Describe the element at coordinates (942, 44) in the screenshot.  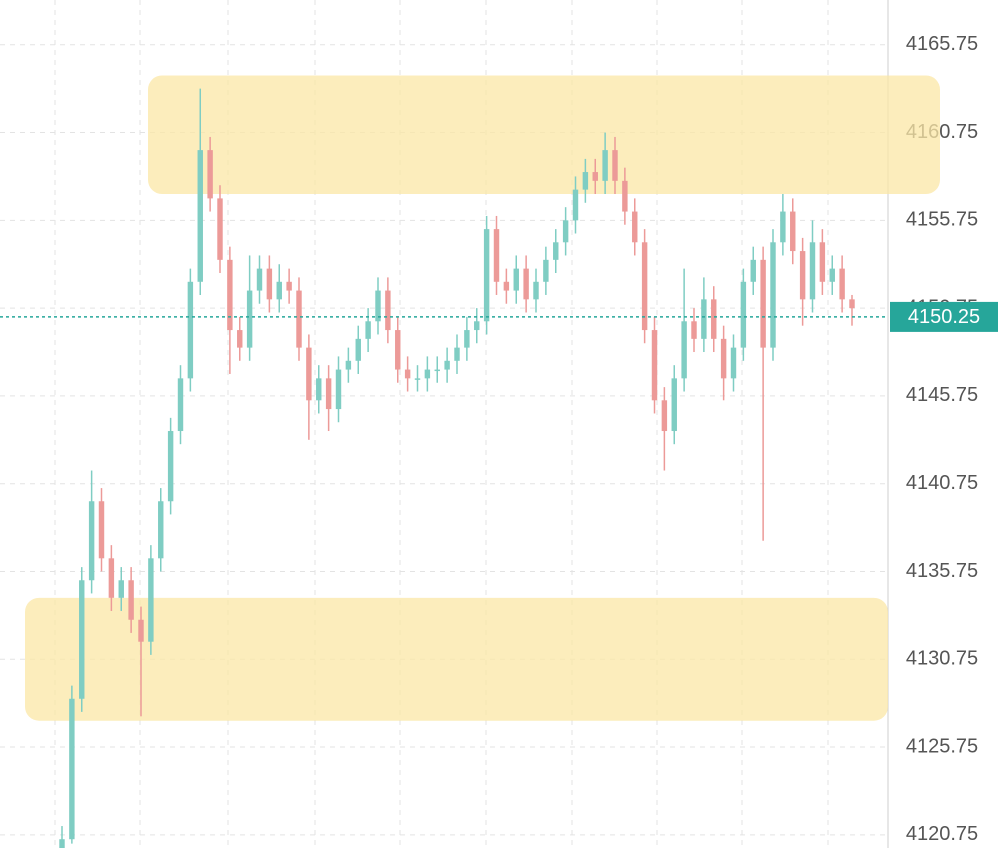
I see `y-tick-label: 4165.75` at that location.